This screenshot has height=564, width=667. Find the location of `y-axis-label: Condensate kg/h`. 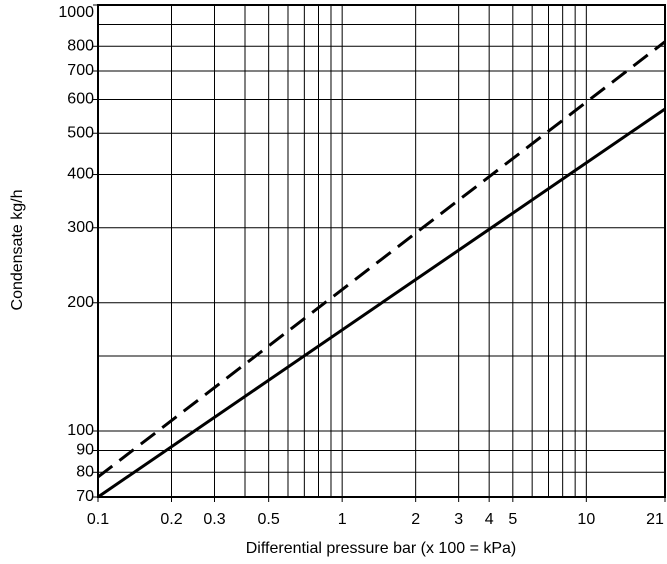

y-axis-label: Condensate kg/h is located at coordinates (17, 250).